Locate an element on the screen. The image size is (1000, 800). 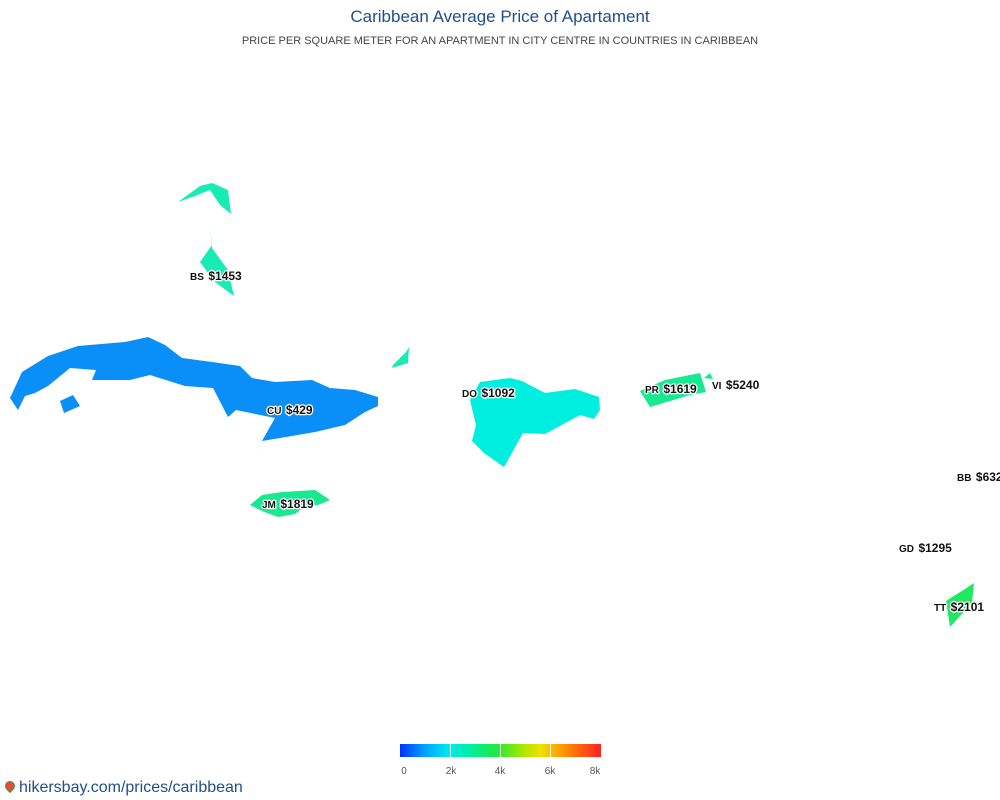
region-pr-islet is located at coordinates (708, 376).